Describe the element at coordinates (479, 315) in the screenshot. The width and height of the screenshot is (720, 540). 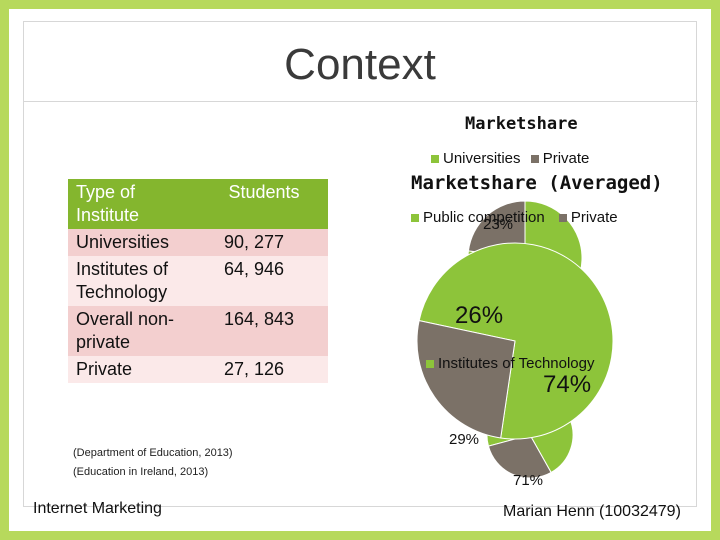
I see `pie-data-label-1-1: 26%` at that location.